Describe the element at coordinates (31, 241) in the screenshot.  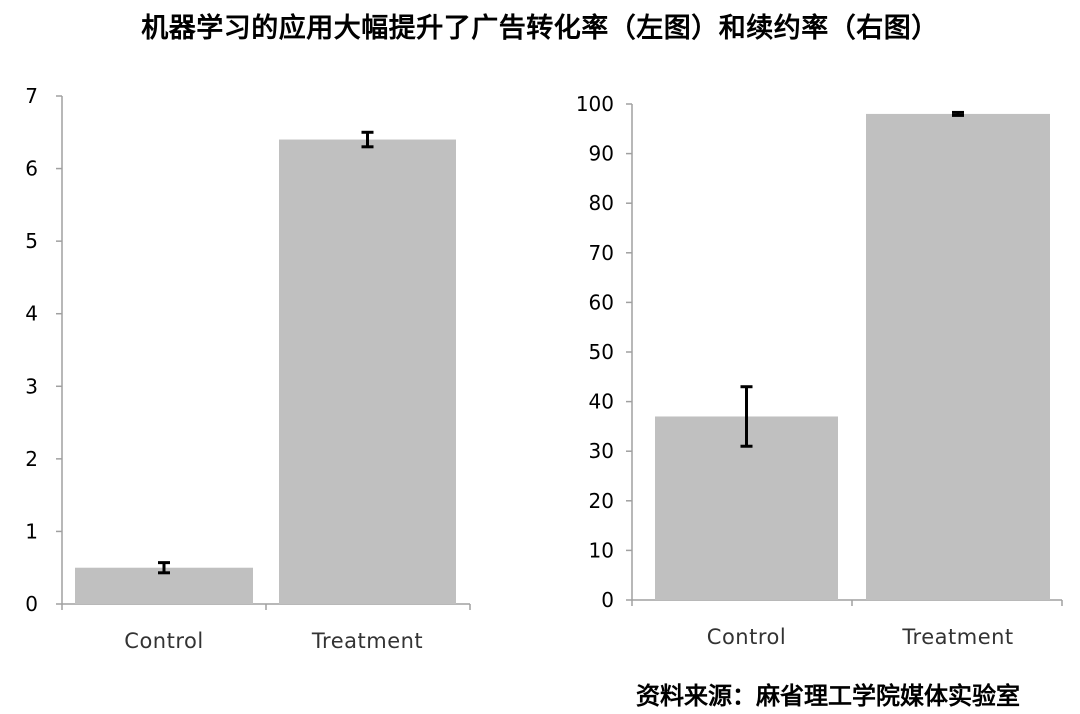
I see `y-tick-label: 5` at that location.